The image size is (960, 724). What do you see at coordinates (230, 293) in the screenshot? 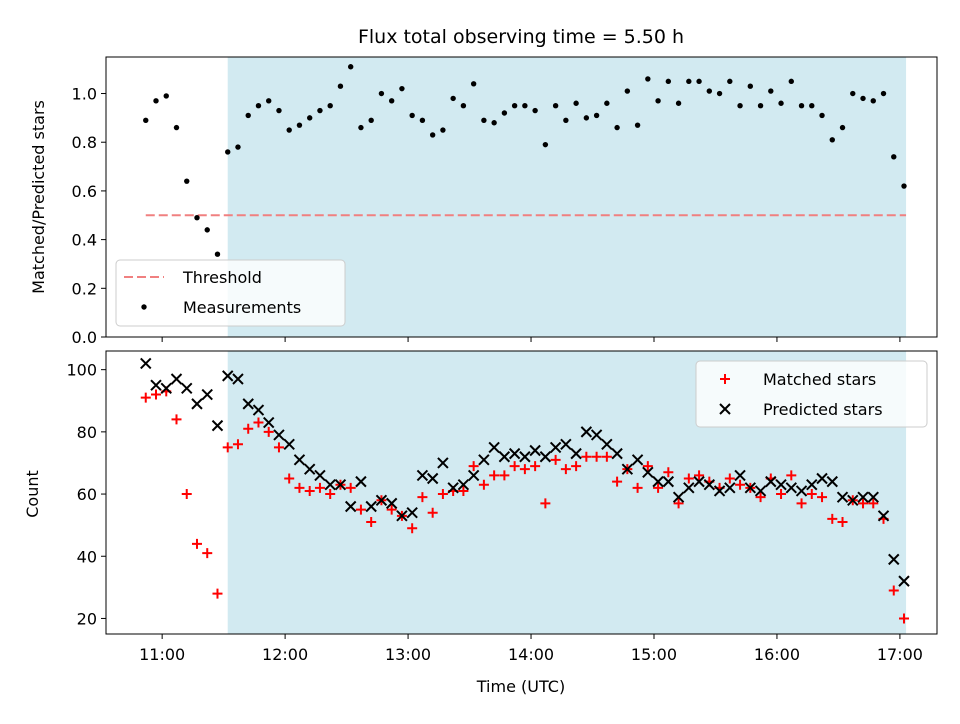
I see `top-legend-box` at bounding box center [230, 293].